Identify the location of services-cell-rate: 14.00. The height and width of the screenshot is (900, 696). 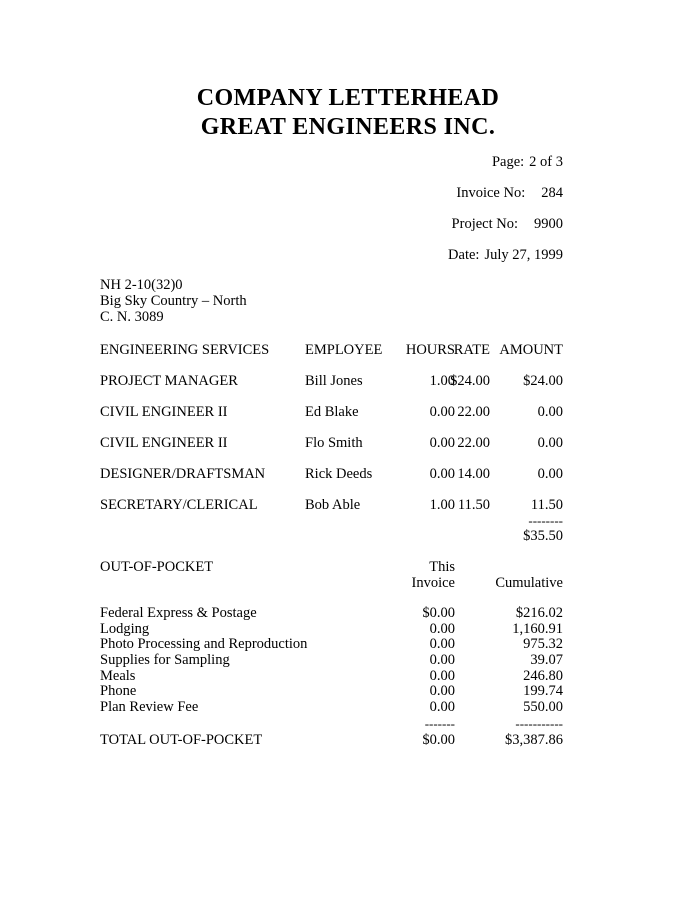
(473, 474).